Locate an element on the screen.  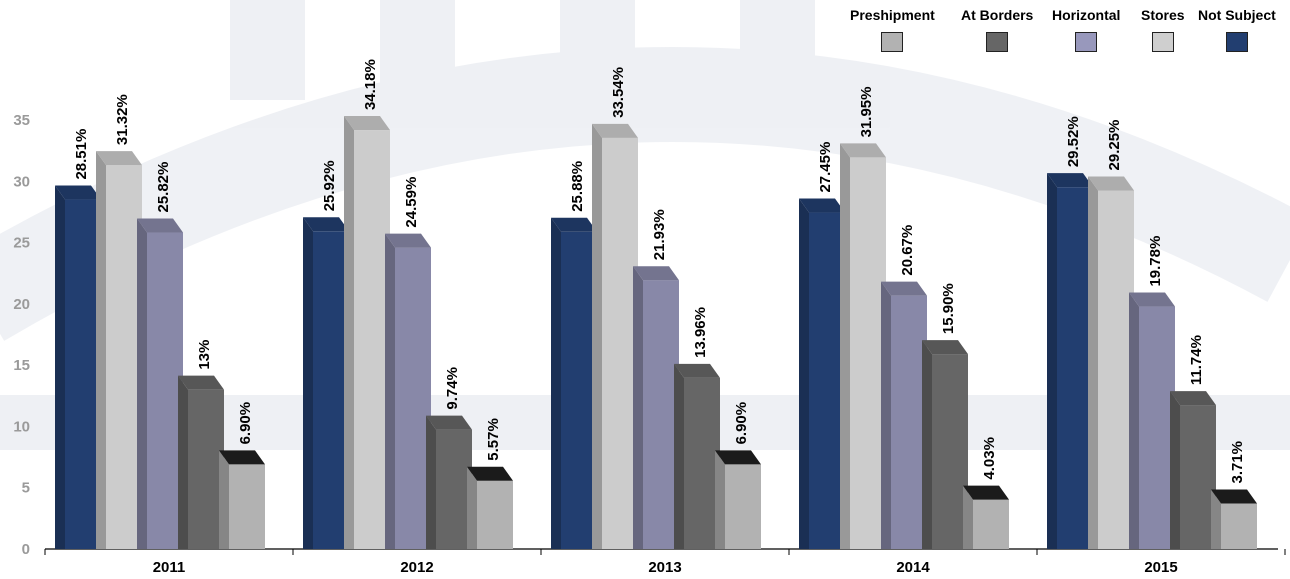
x-tick-label: 2012 is located at coordinates (416, 567).